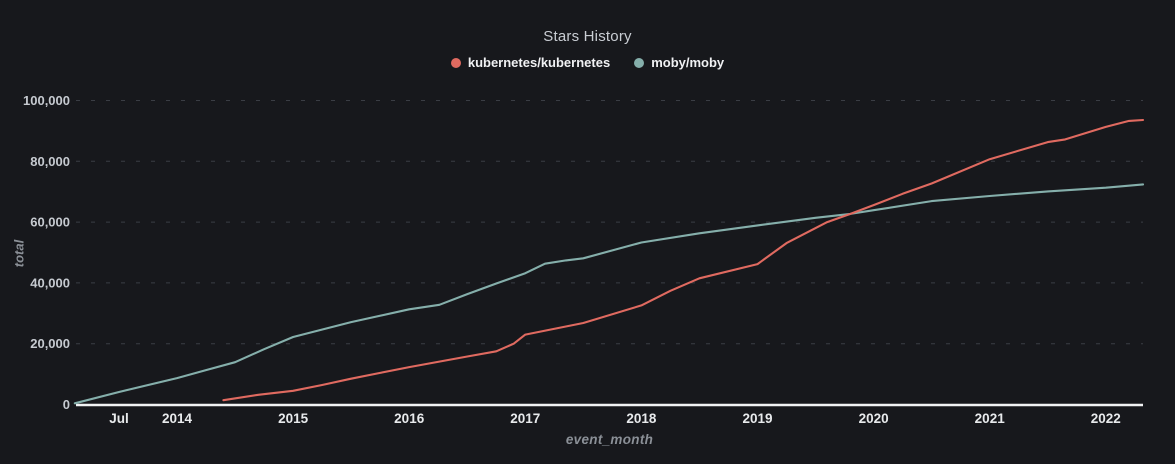  I want to click on x-tick-label: 2021, so click(990, 418).